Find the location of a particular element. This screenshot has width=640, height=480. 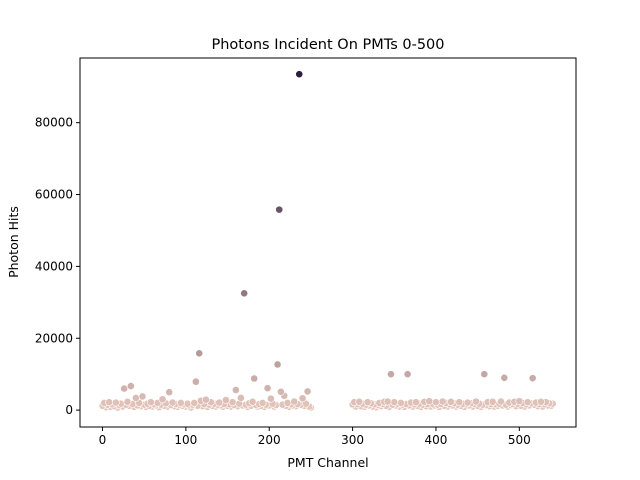

y-axis-ticks: 0 20000 40000 60000 80000 is located at coordinates (57, 266).